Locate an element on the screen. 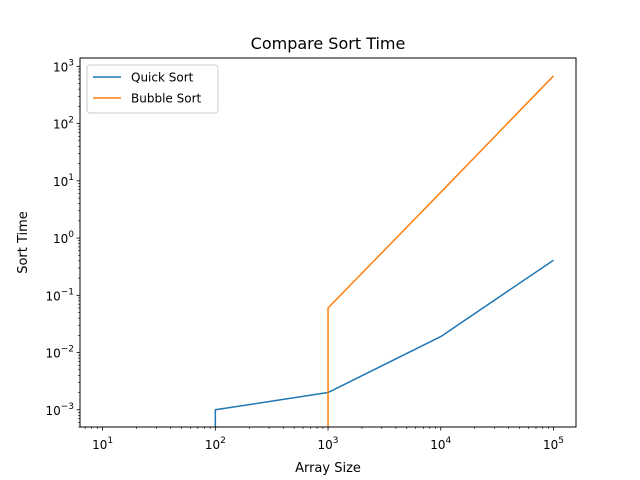 This screenshot has width=640, height=480. y-axis-ticks: 10⁻³ 10⁻² 10⁻¹ 10⁰ 10¹ 10² 10³ is located at coordinates (62, 243).